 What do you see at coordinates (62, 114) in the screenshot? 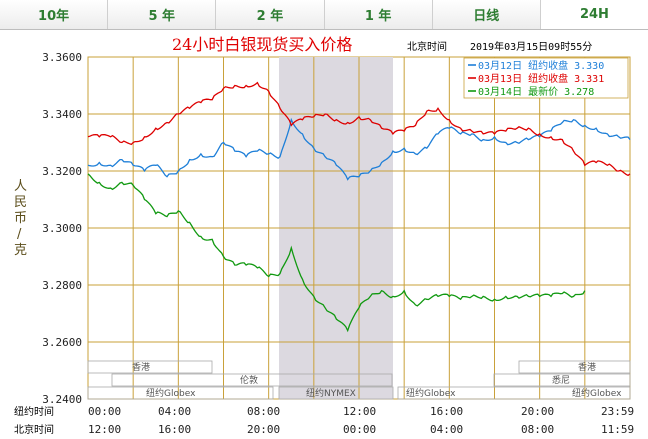
I see `y-tick-label: 3.3400` at bounding box center [62, 114].